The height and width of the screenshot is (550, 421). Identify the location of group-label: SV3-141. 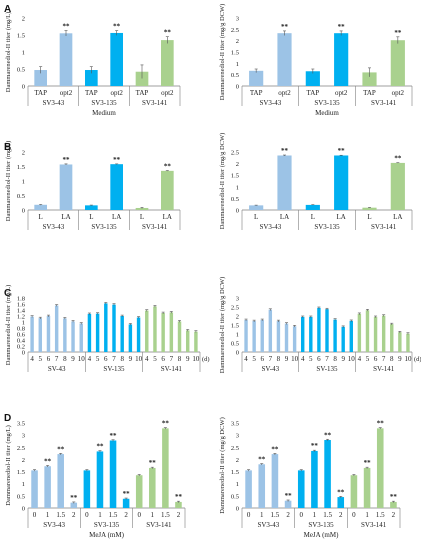
(384, 227).